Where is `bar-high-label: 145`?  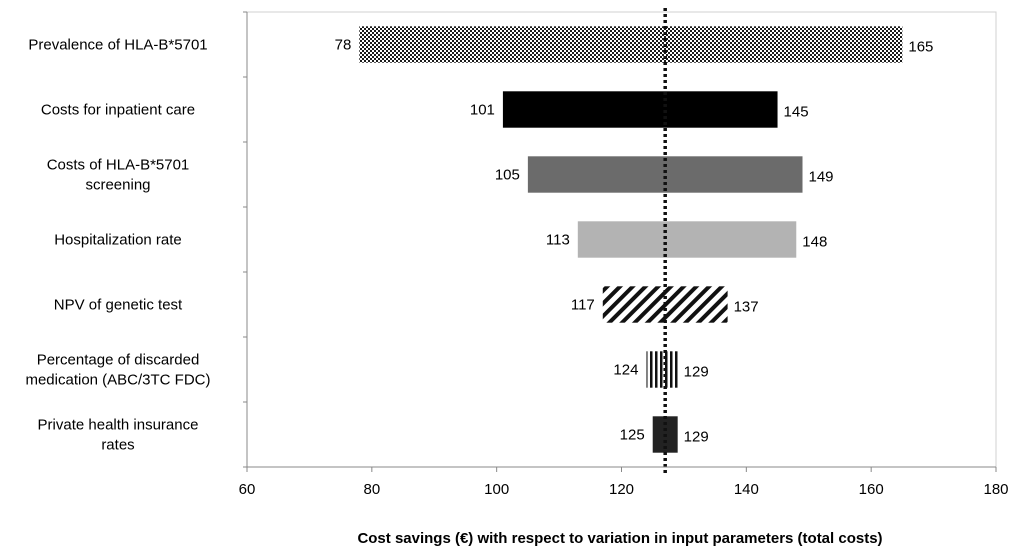 bar-high-label: 145 is located at coordinates (796, 112).